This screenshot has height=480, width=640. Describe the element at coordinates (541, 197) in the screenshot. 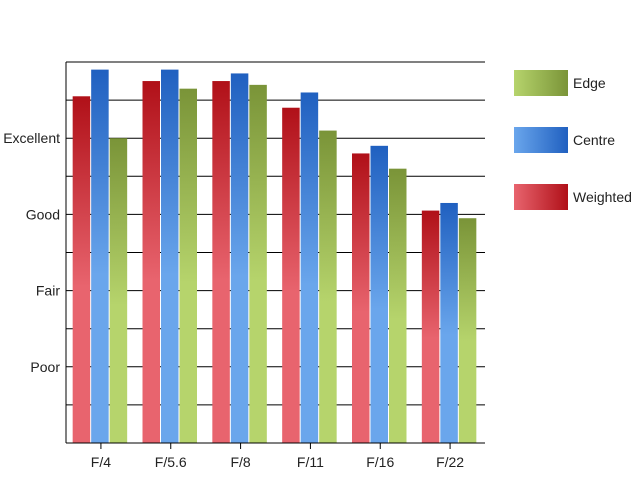

I see `legend-swatch-weighted` at that location.